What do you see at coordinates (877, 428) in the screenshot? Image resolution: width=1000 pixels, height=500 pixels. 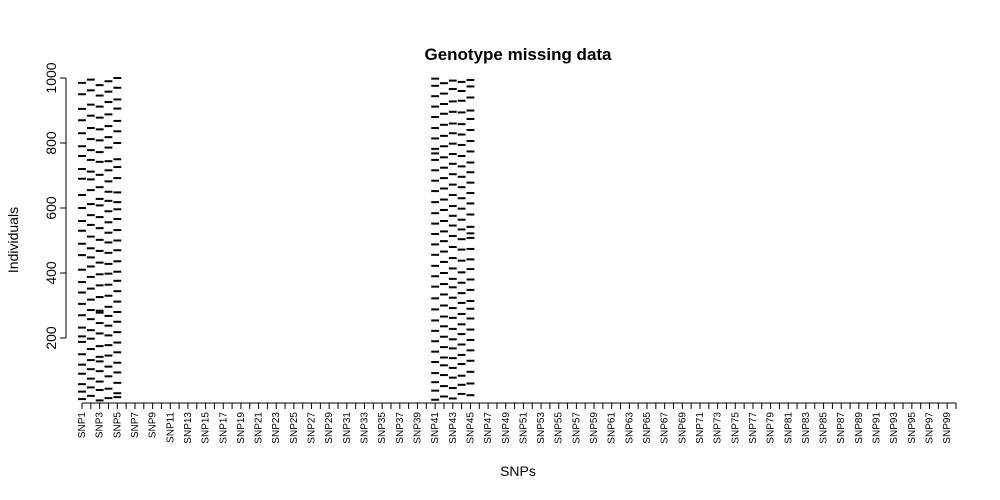 I see `x-tick-label: SNP91` at bounding box center [877, 428].